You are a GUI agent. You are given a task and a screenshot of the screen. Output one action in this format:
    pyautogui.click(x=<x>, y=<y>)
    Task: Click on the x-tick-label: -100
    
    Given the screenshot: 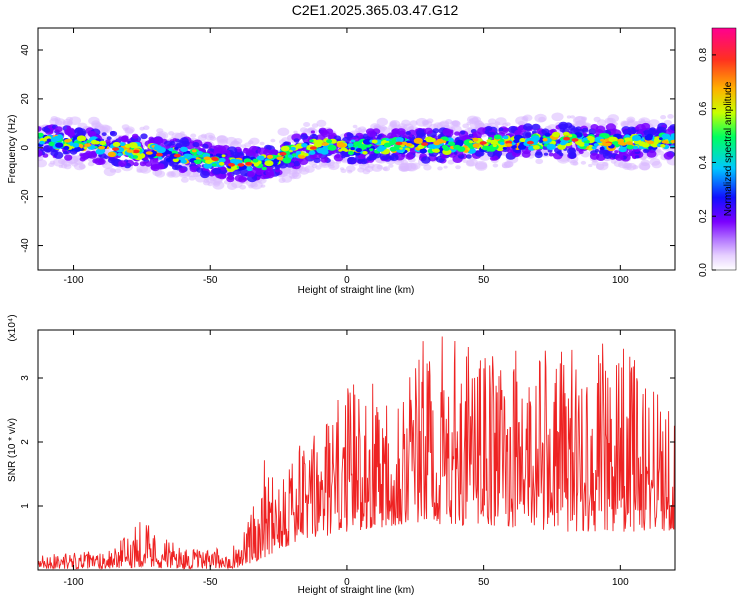 What is the action you would take?
    pyautogui.click(x=74, y=280)
    